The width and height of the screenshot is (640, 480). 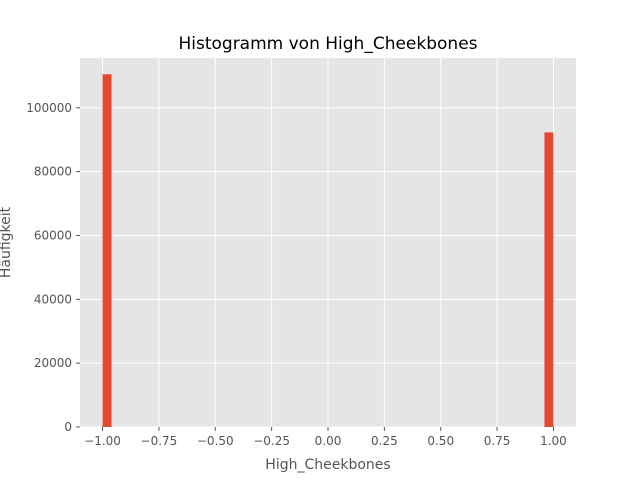 I want to click on x-tick-label: −0.25, so click(x=271, y=441).